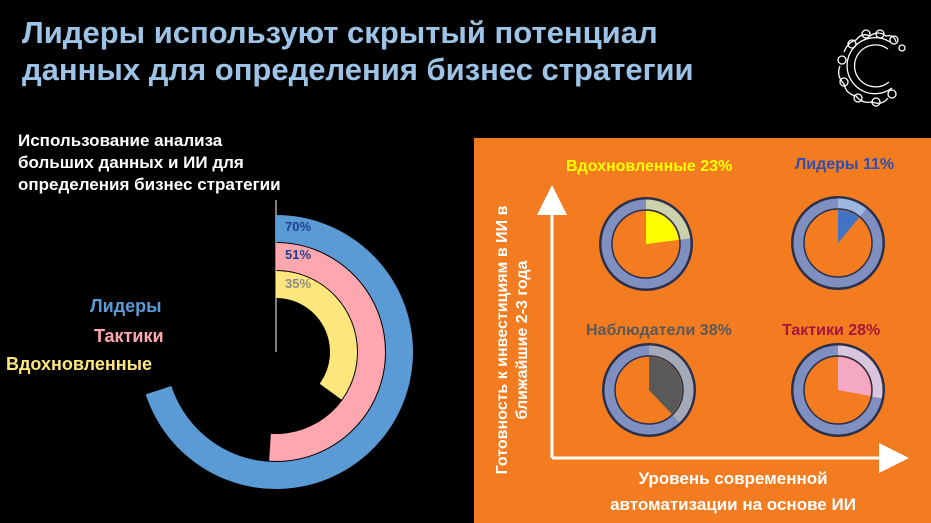 The width and height of the screenshot is (931, 523). What do you see at coordinates (298, 254) in the screenshot?
I see `radial-bar-label-1: 51%` at bounding box center [298, 254].